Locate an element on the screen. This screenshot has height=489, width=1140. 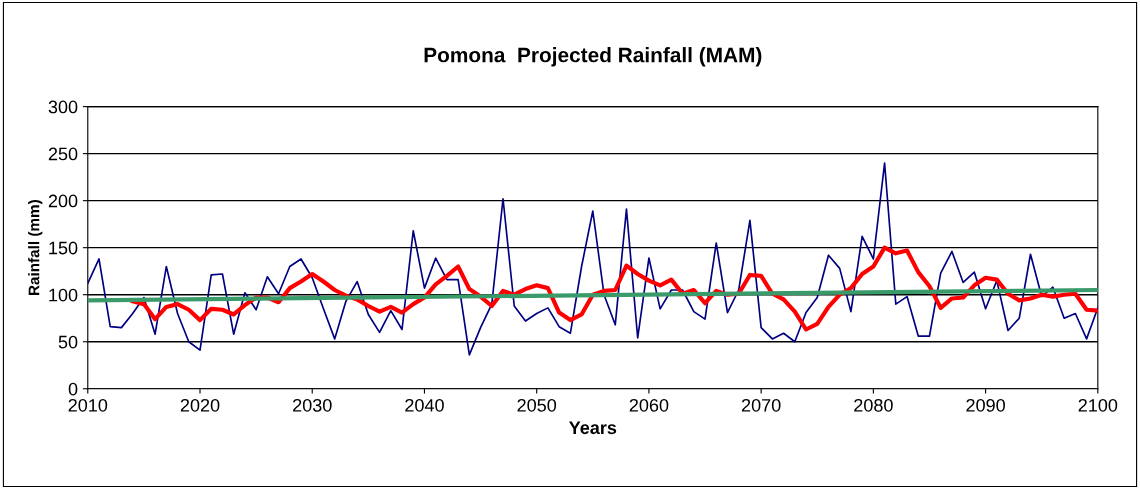
x-tick-label: 2050 is located at coordinates (537, 405).